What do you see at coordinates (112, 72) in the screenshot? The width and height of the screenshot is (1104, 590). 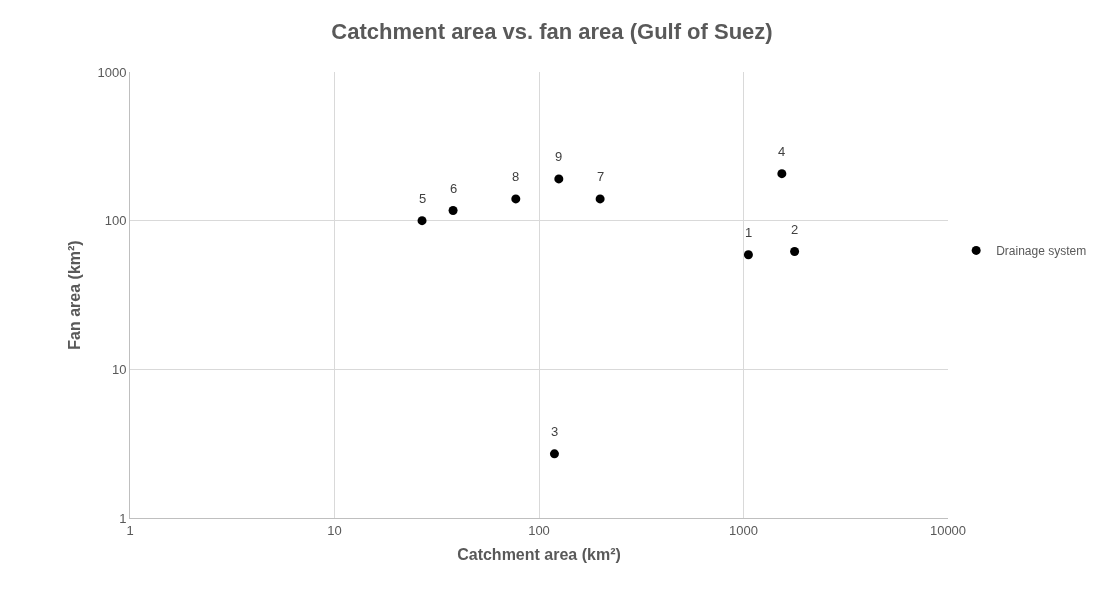 I see `y-tick-label: 1000` at bounding box center [112, 72].